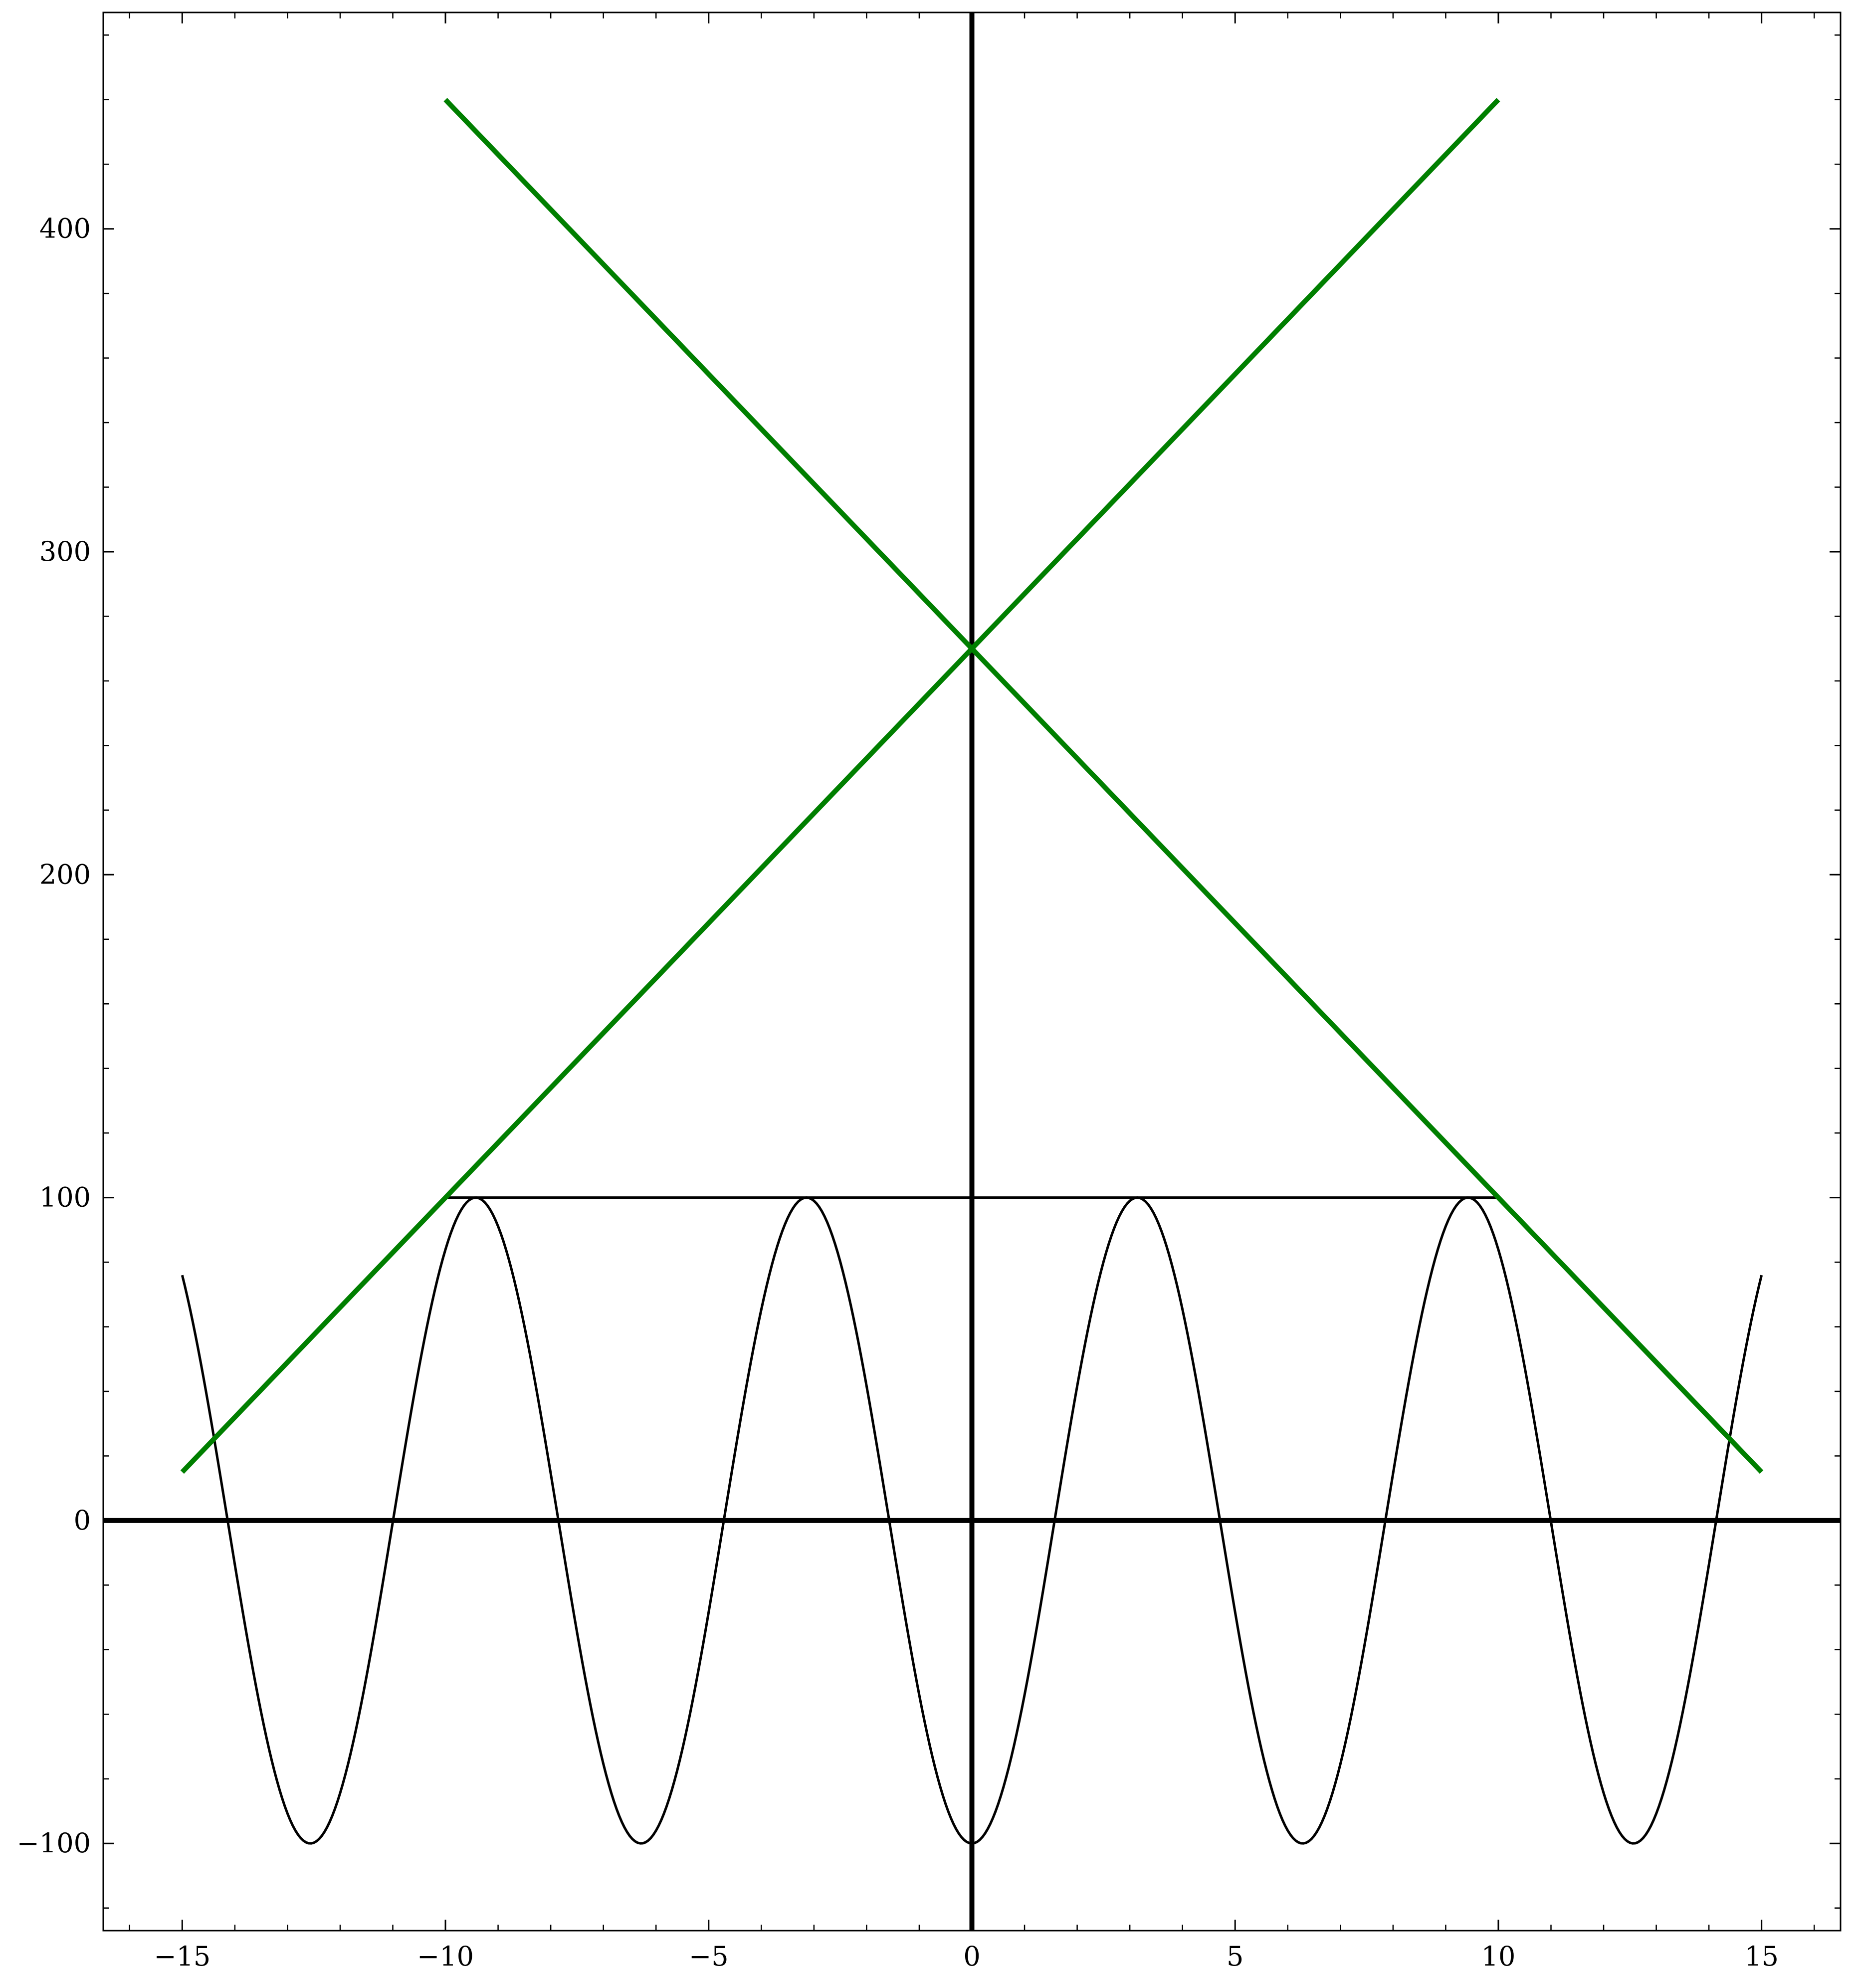 The width and height of the screenshot is (1855, 1988). What do you see at coordinates (445, 1956) in the screenshot?
I see `x-tick-label: −10` at bounding box center [445, 1956].